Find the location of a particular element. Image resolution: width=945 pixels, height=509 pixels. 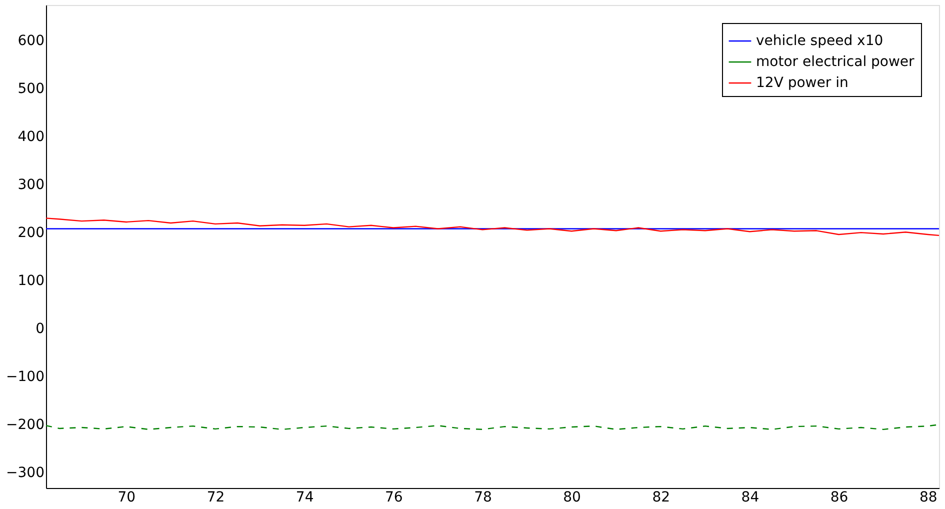

y-tick-label: 600 is located at coordinates (31, 41).